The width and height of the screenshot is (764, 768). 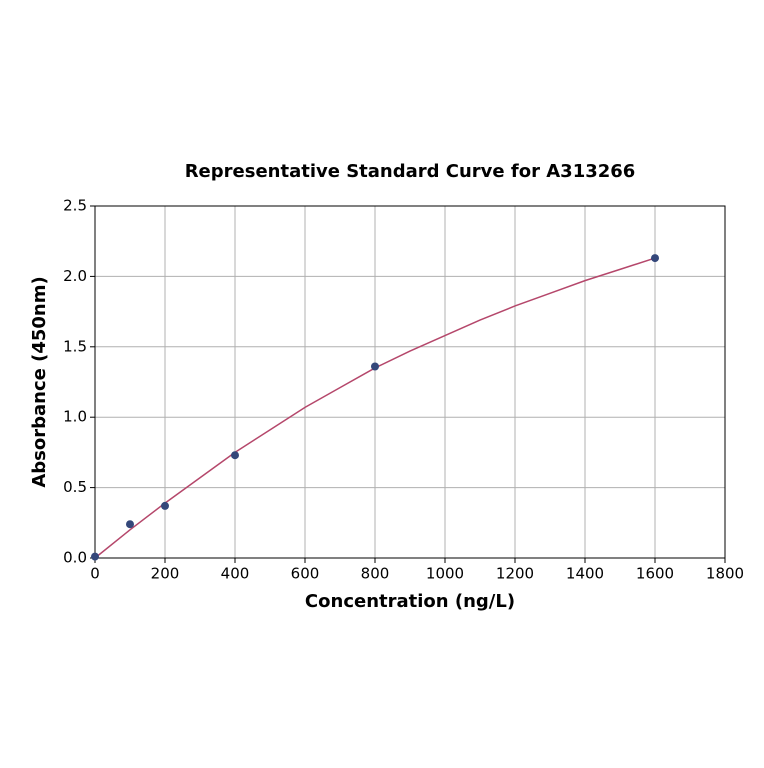 What do you see at coordinates (75, 417) in the screenshot?
I see `y-tick-label: 1.0` at bounding box center [75, 417].